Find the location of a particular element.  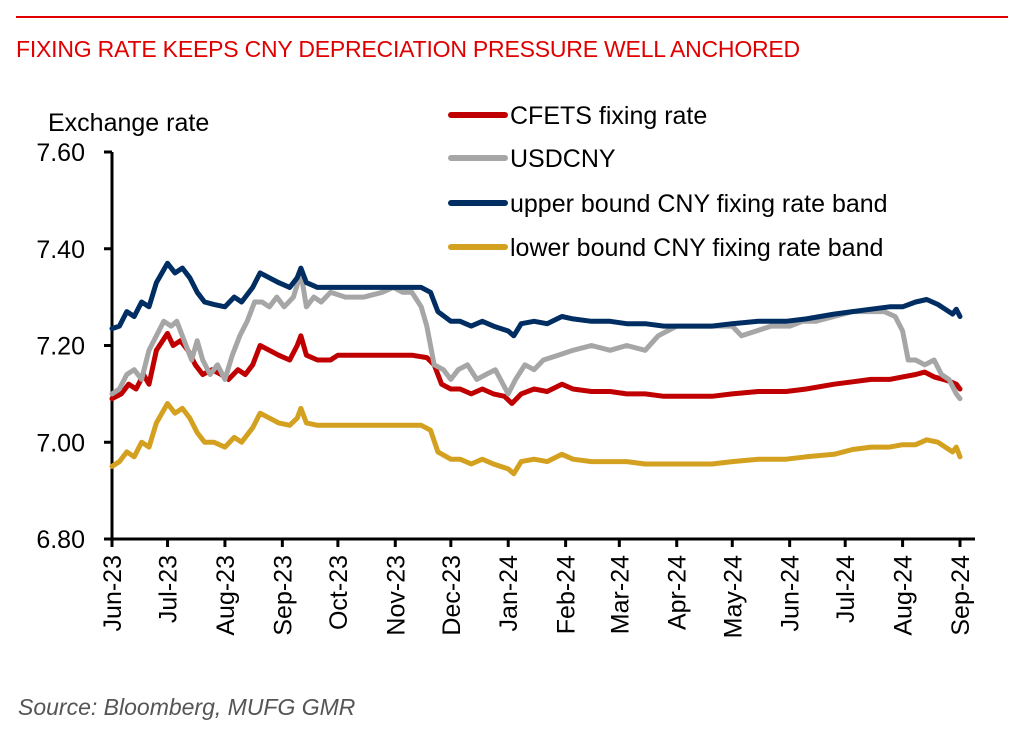

source-note: Source: Bloomberg, MUFG GMR is located at coordinates (187, 707).